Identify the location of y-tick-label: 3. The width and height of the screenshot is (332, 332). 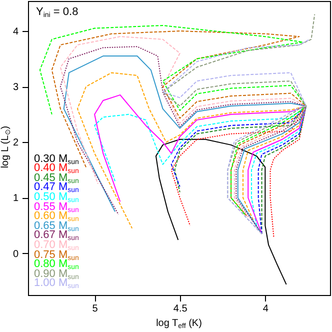
(15, 88).